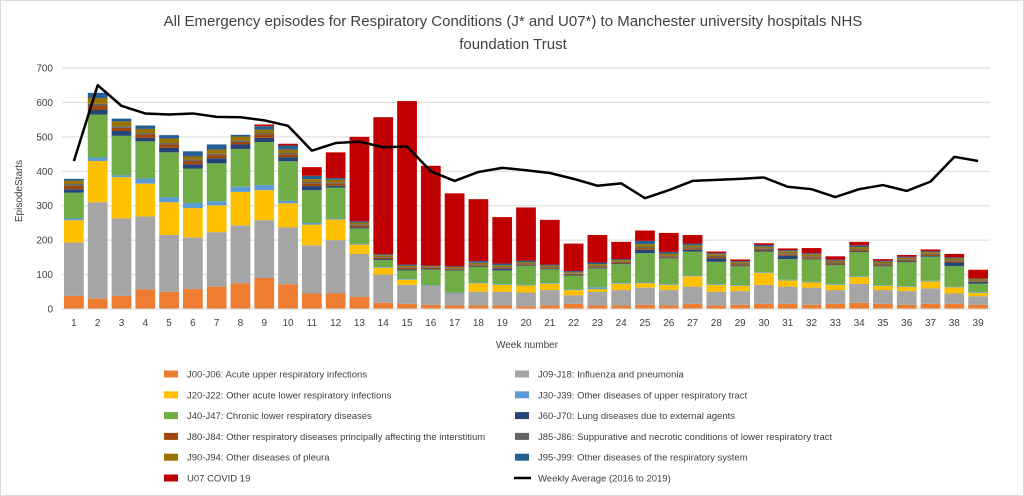  Describe the element at coordinates (645, 248) in the screenshot. I see `bar-segment-s7-w25` at that location.